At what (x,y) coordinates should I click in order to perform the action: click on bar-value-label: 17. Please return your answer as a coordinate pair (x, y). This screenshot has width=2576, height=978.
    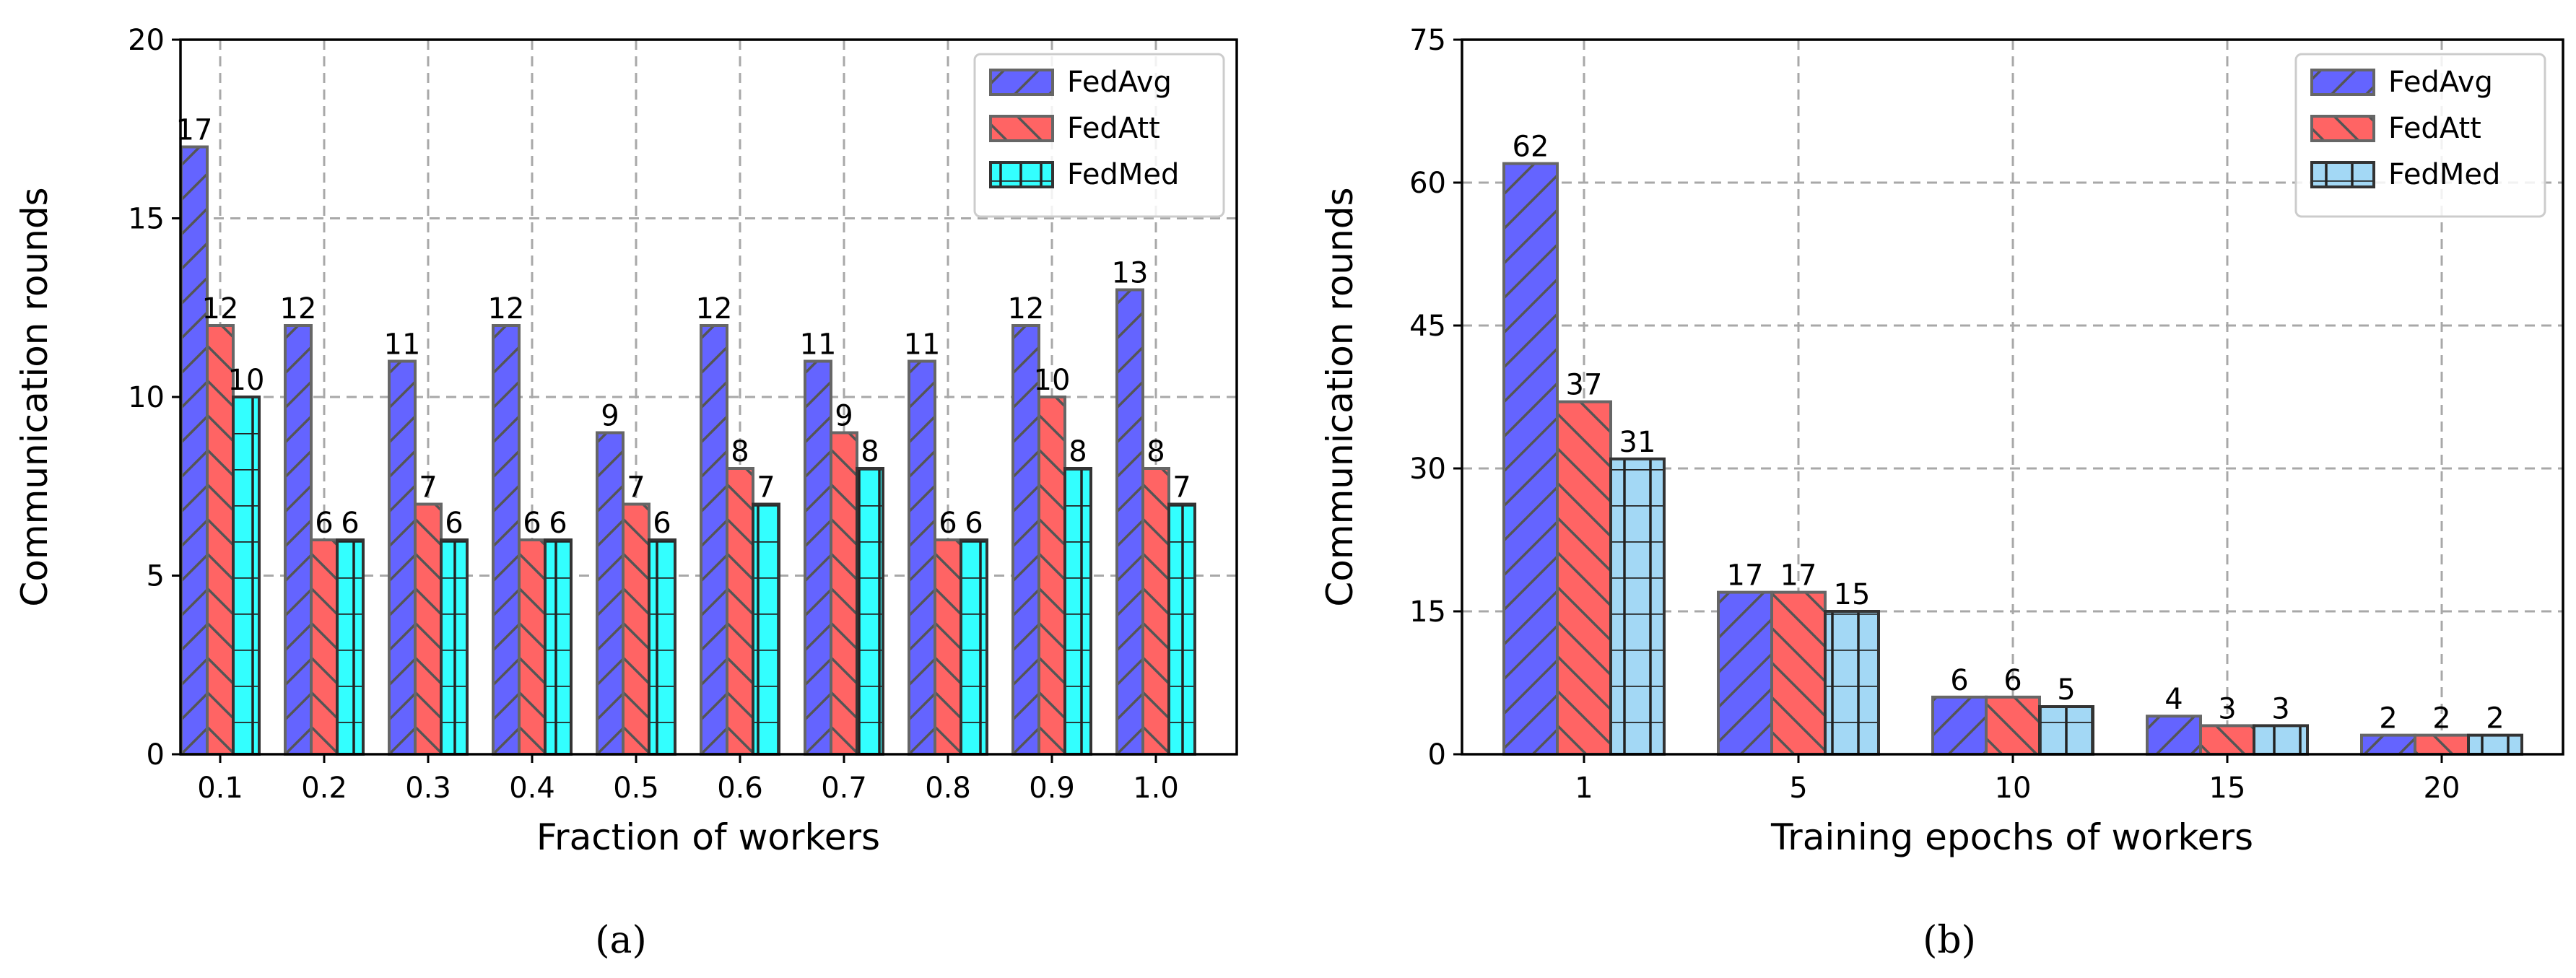
    Looking at the image, I should click on (1798, 576).